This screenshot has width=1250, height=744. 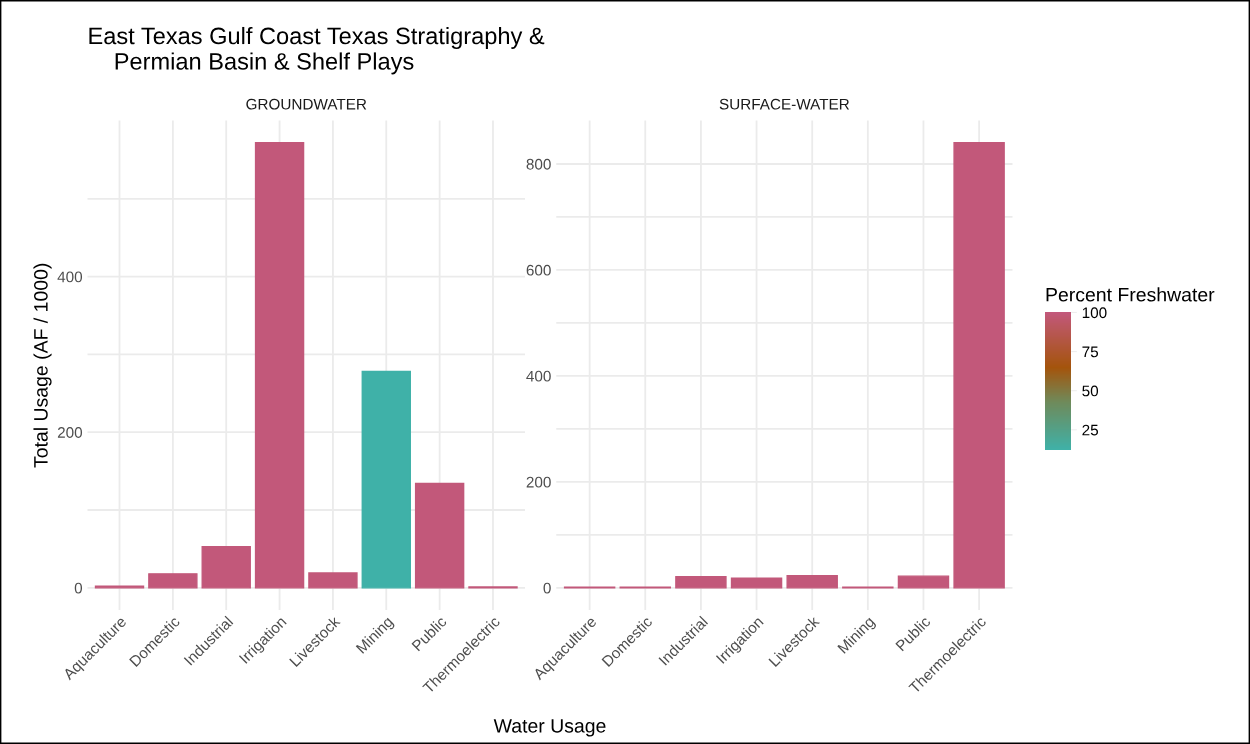 I want to click on y-tick-label: 800, so click(x=538, y=164).